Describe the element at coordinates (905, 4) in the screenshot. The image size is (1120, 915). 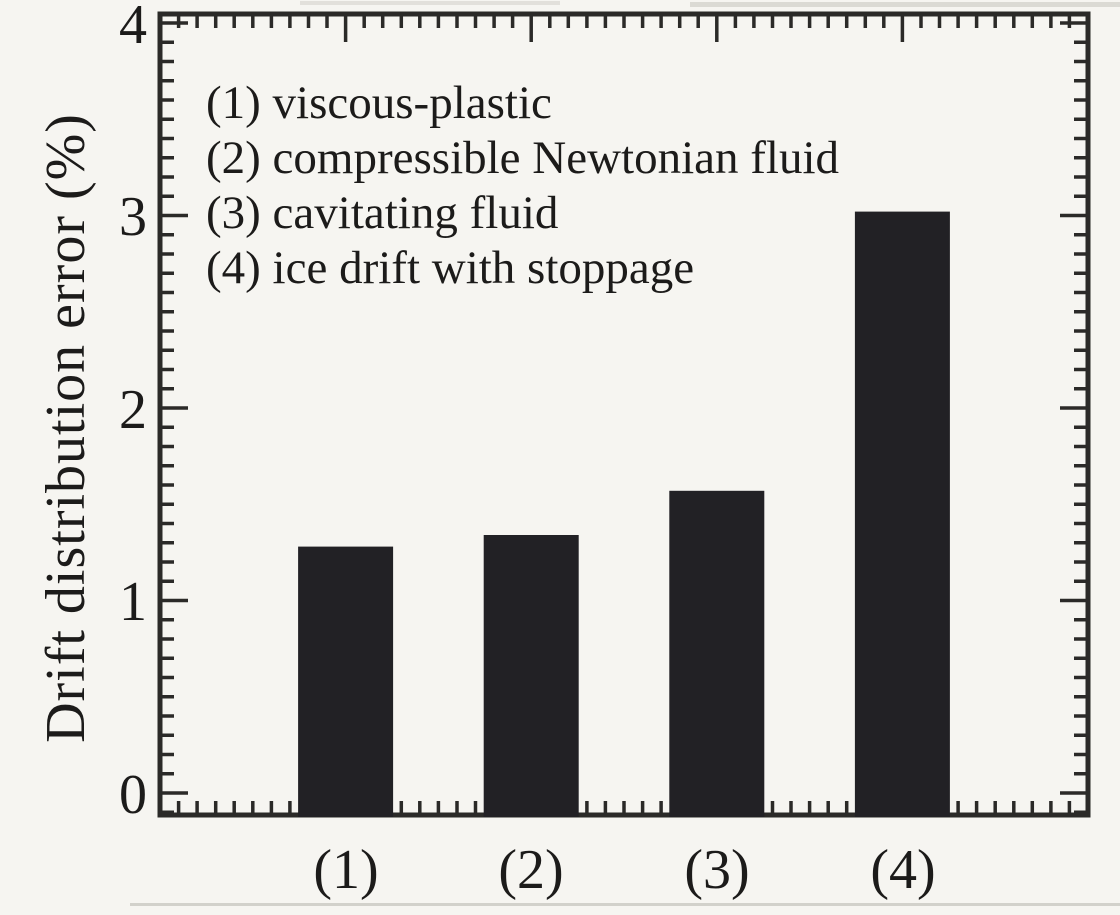
I see `scan-artifact-top-right` at that location.